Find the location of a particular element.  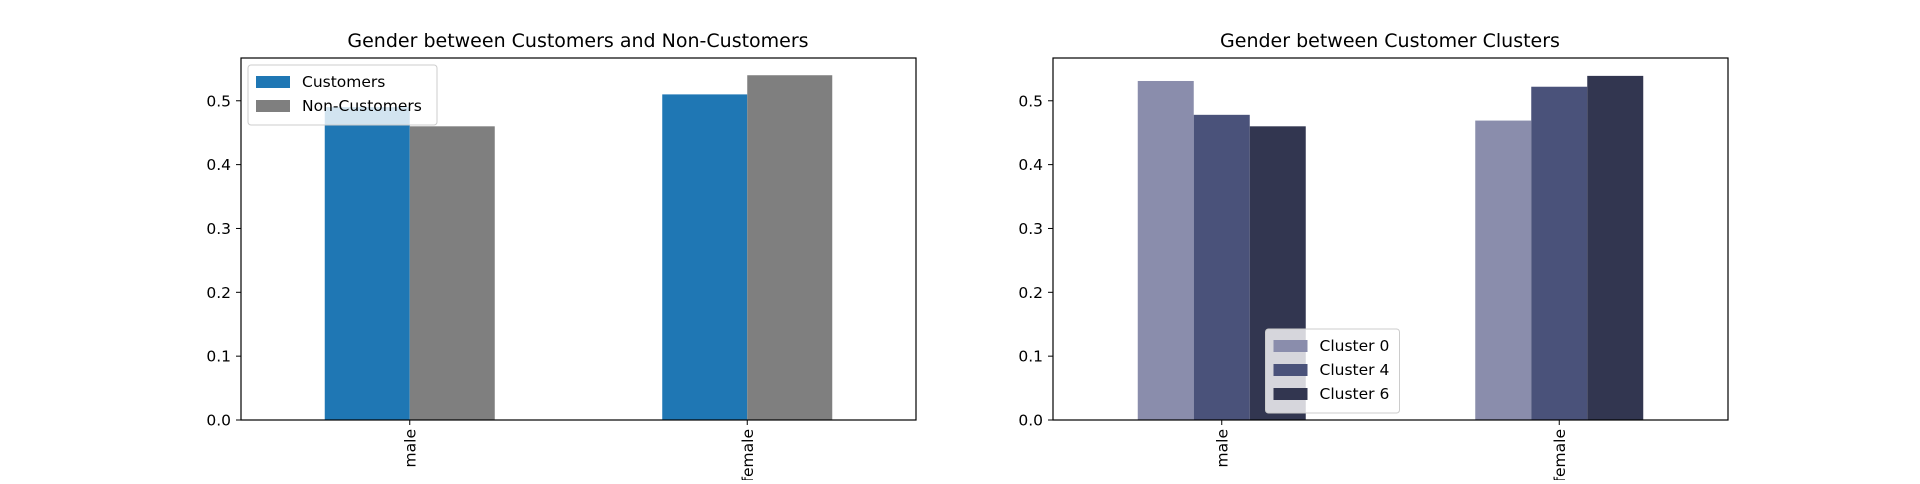

legend: Cluster 0 Cluster 4 Cluster 6 is located at coordinates (1332, 371).